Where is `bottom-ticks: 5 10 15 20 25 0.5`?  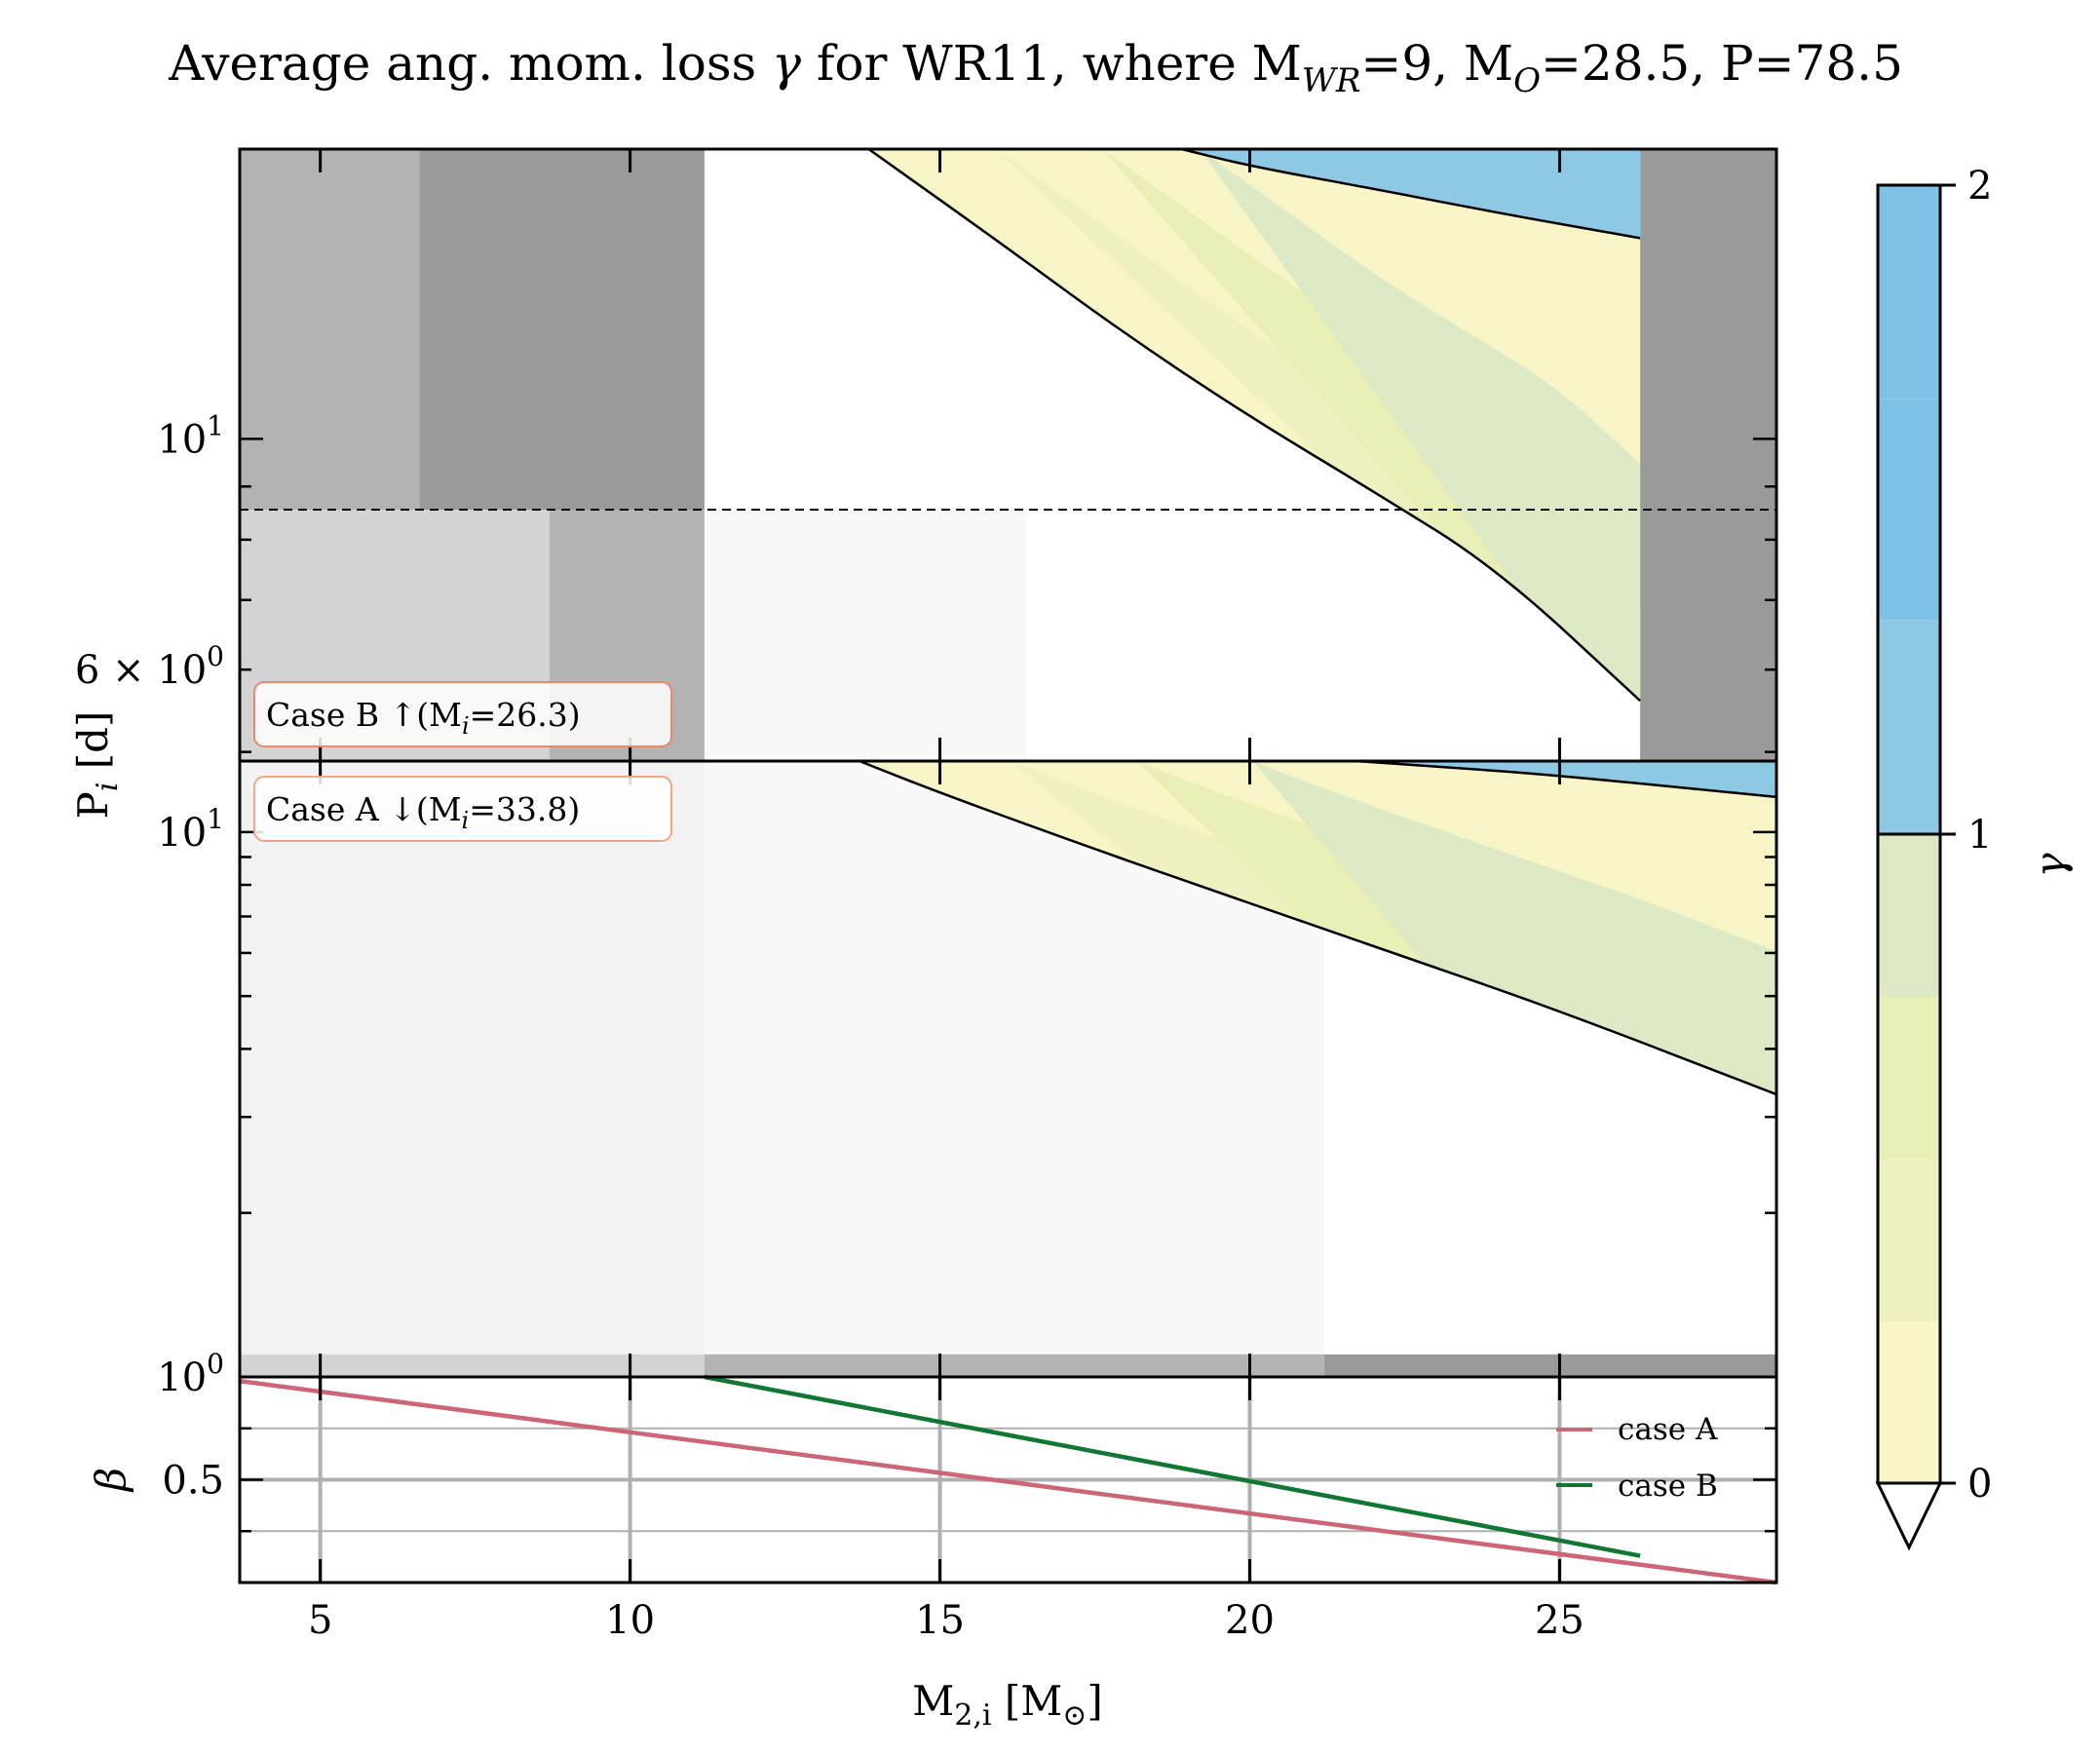 bottom-ticks: 5 10 15 20 25 0.5 is located at coordinates (969, 1510).